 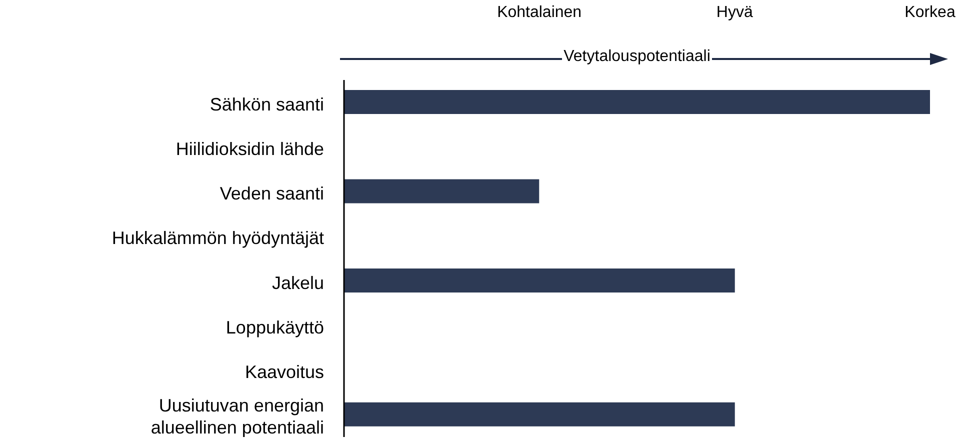 What do you see at coordinates (930, 13) in the screenshot?
I see `text: Korkea` at bounding box center [930, 13].